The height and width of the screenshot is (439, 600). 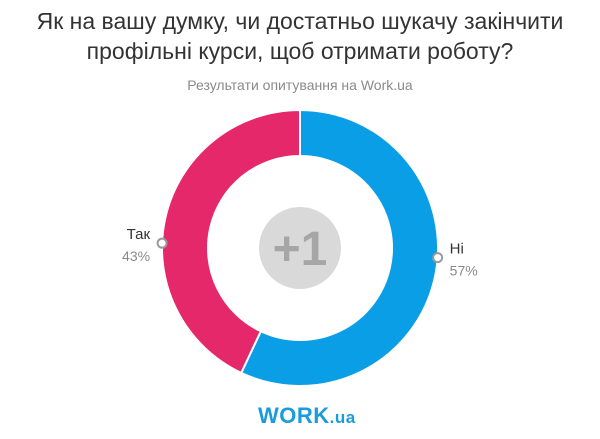 I want to click on chart-title-line-2: профільні курси, щоб отримати роботу?, so click(x=300, y=51).